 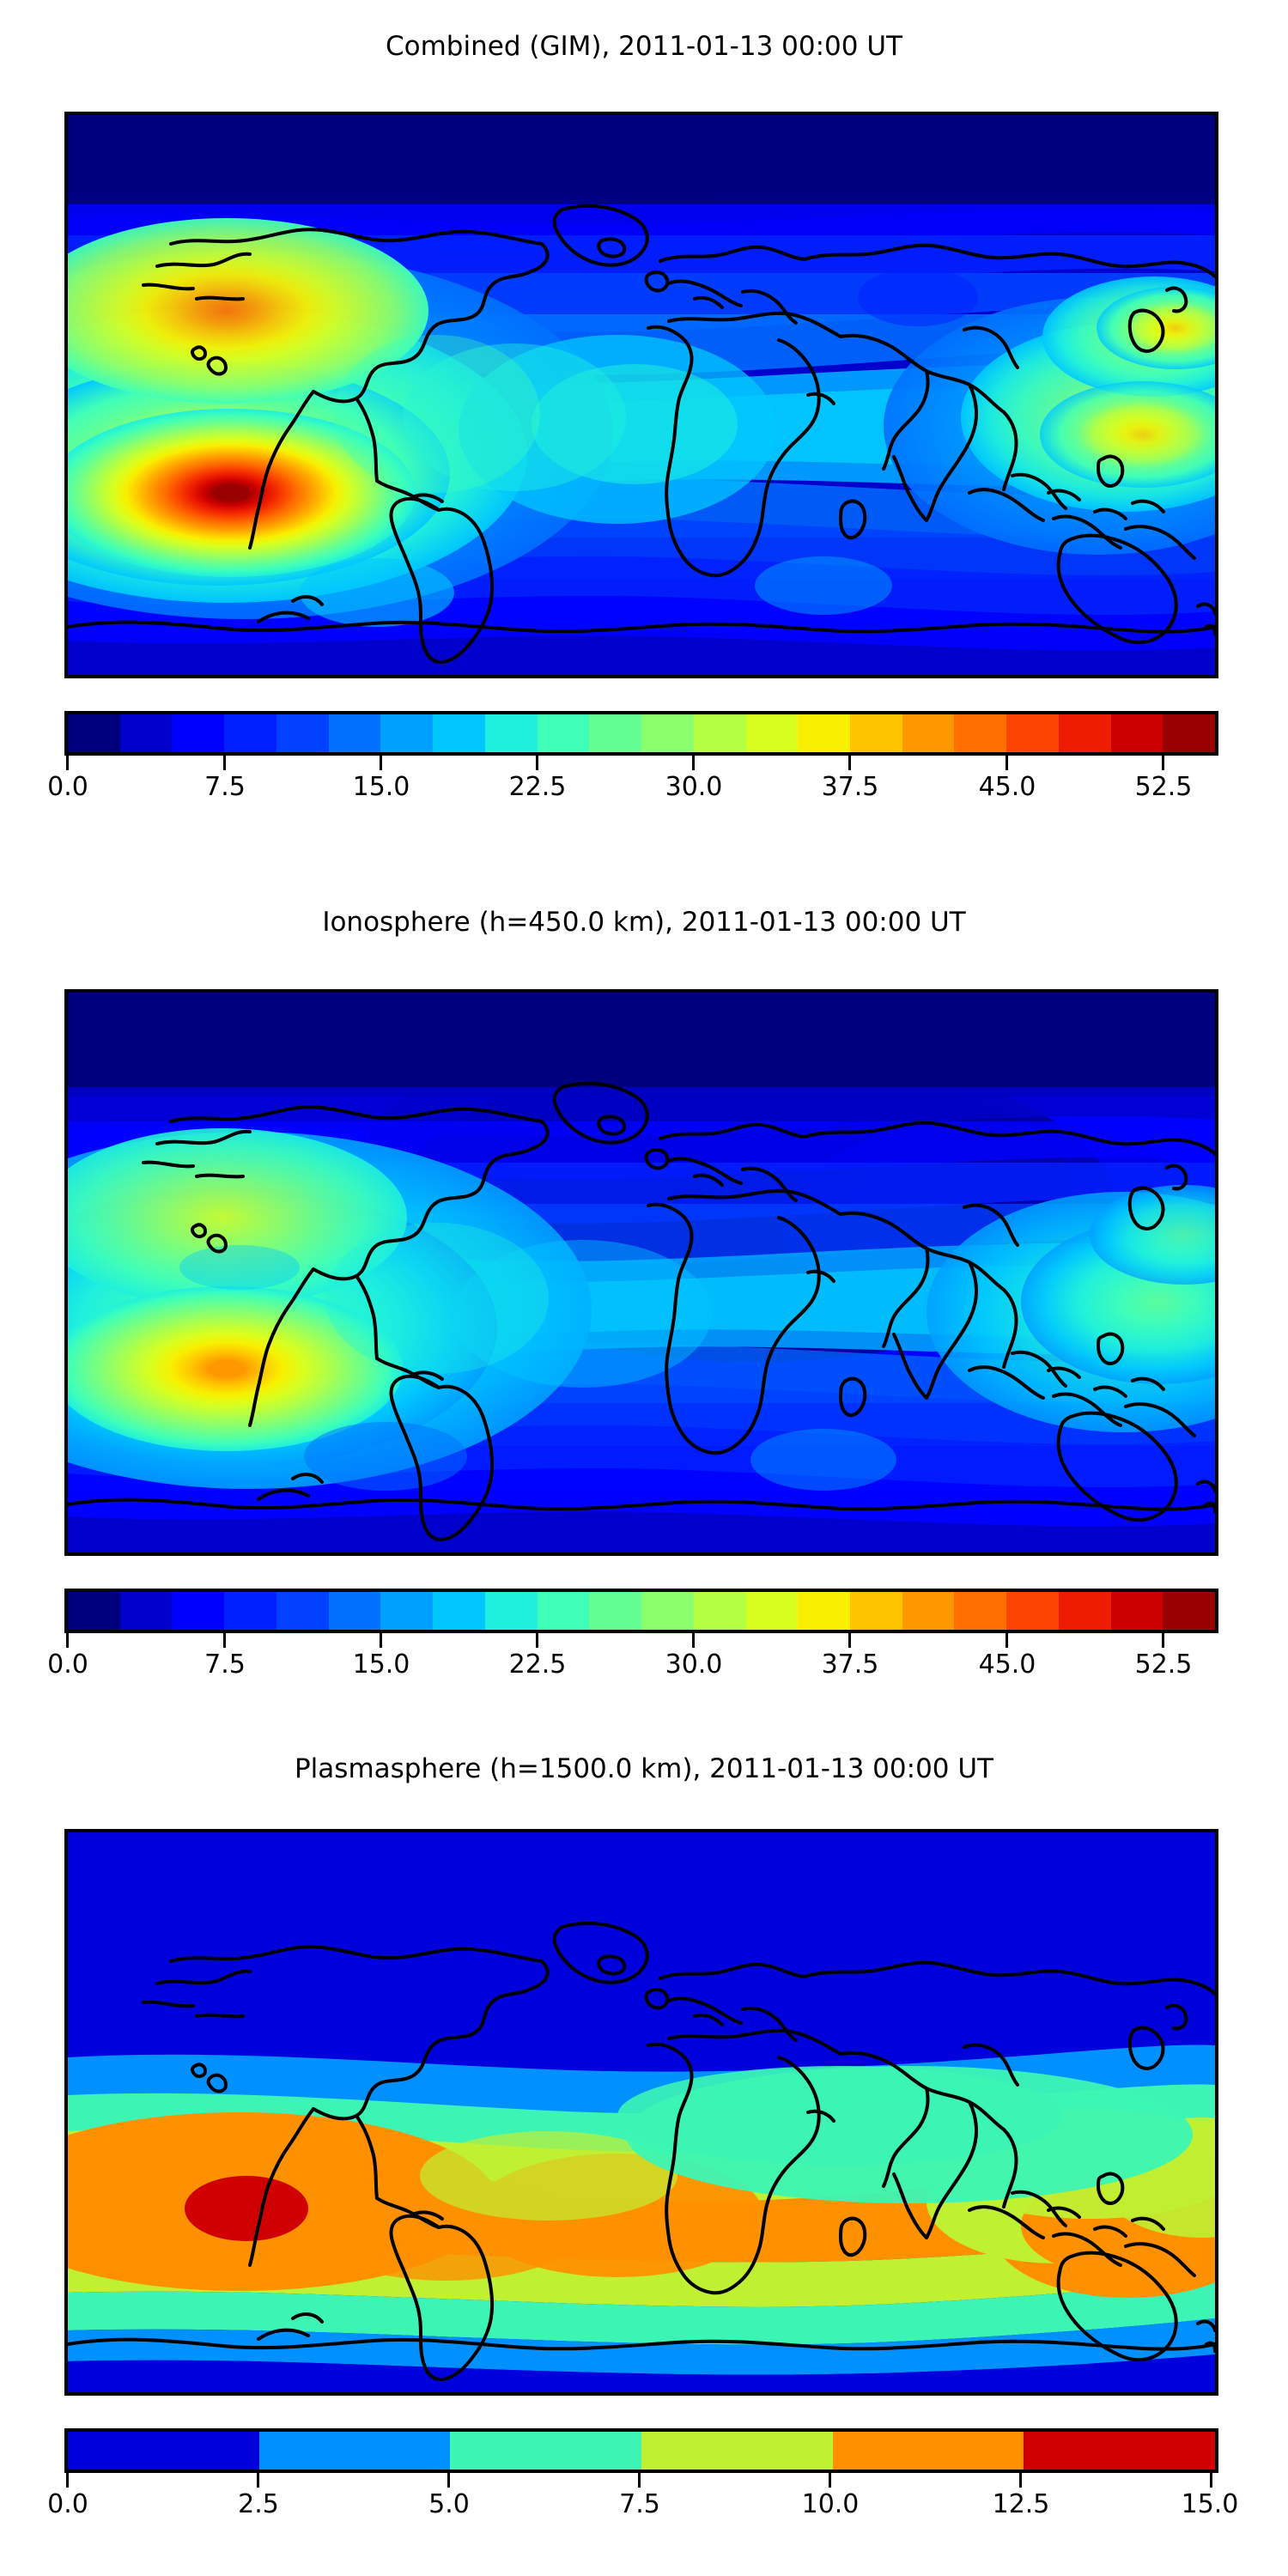 I want to click on colorbar-gradient-combined, so click(x=641, y=733).